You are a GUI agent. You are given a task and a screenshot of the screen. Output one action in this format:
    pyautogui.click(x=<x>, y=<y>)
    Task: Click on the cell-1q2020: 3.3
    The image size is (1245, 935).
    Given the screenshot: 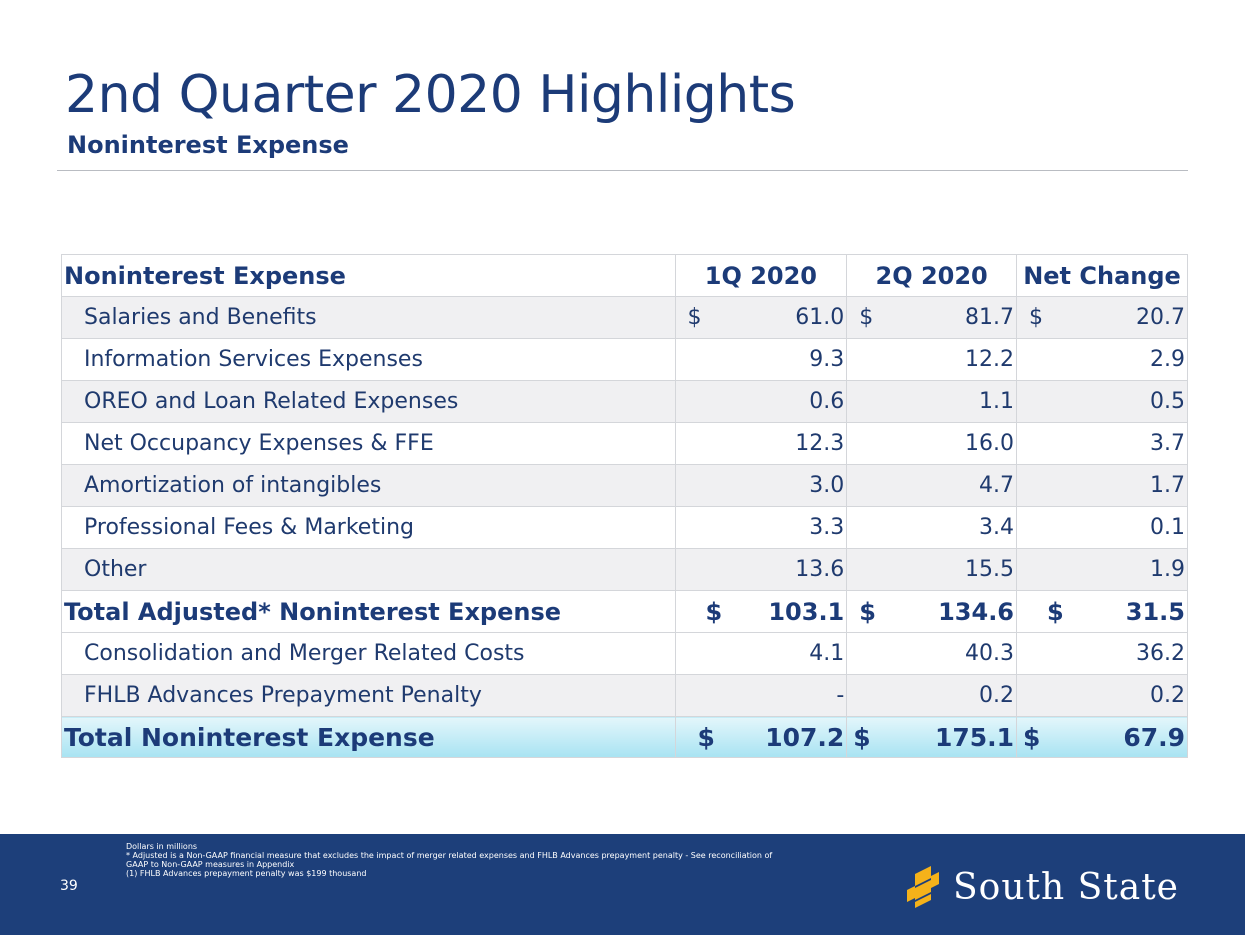 What is the action you would take?
    pyautogui.click(x=761, y=527)
    